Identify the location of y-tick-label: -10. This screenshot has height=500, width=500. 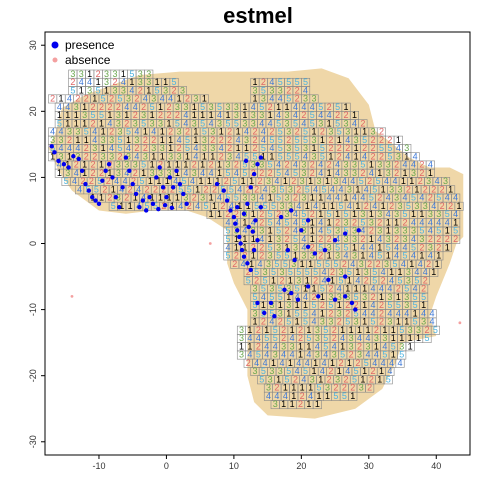
(33, 309).